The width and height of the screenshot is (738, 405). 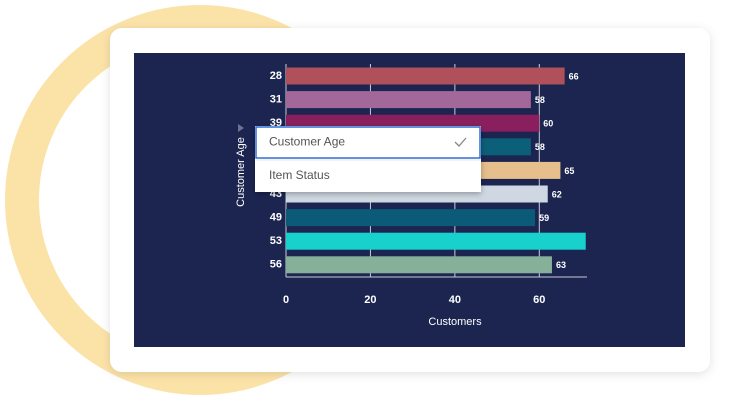 What do you see at coordinates (561, 265) in the screenshot?
I see `data-label: 63` at bounding box center [561, 265].